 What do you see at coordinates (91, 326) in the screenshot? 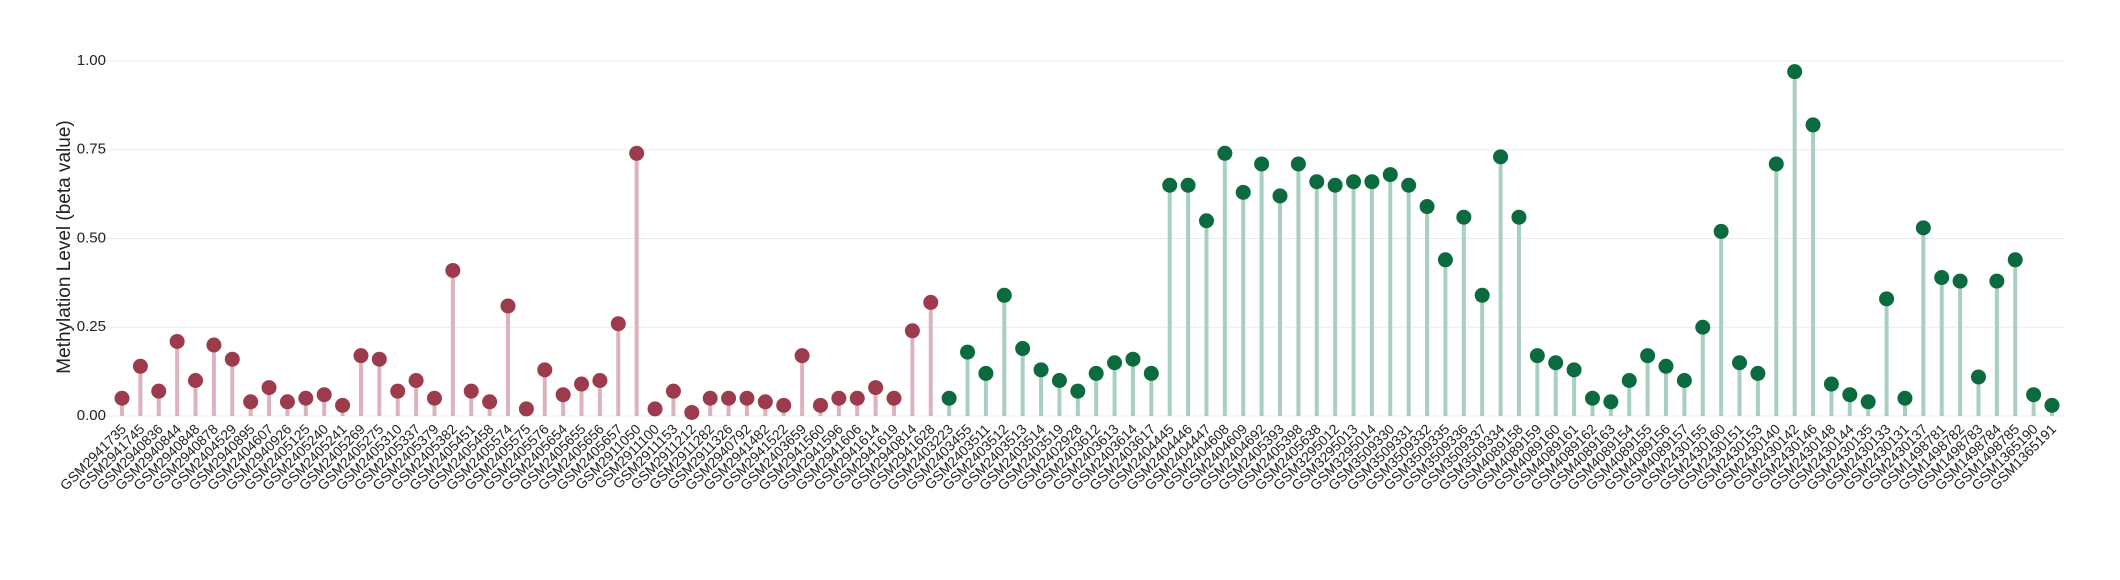
I see `y-tick-label: 0.25` at bounding box center [91, 326].